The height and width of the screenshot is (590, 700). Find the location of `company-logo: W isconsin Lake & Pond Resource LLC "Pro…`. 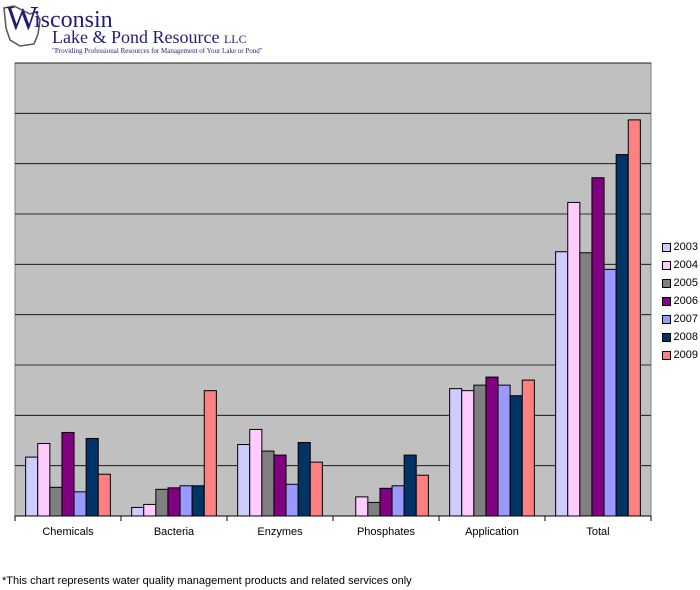

company-logo: W isconsin Lake & Pond Resource LLC "Pro… is located at coordinates (131, 29).